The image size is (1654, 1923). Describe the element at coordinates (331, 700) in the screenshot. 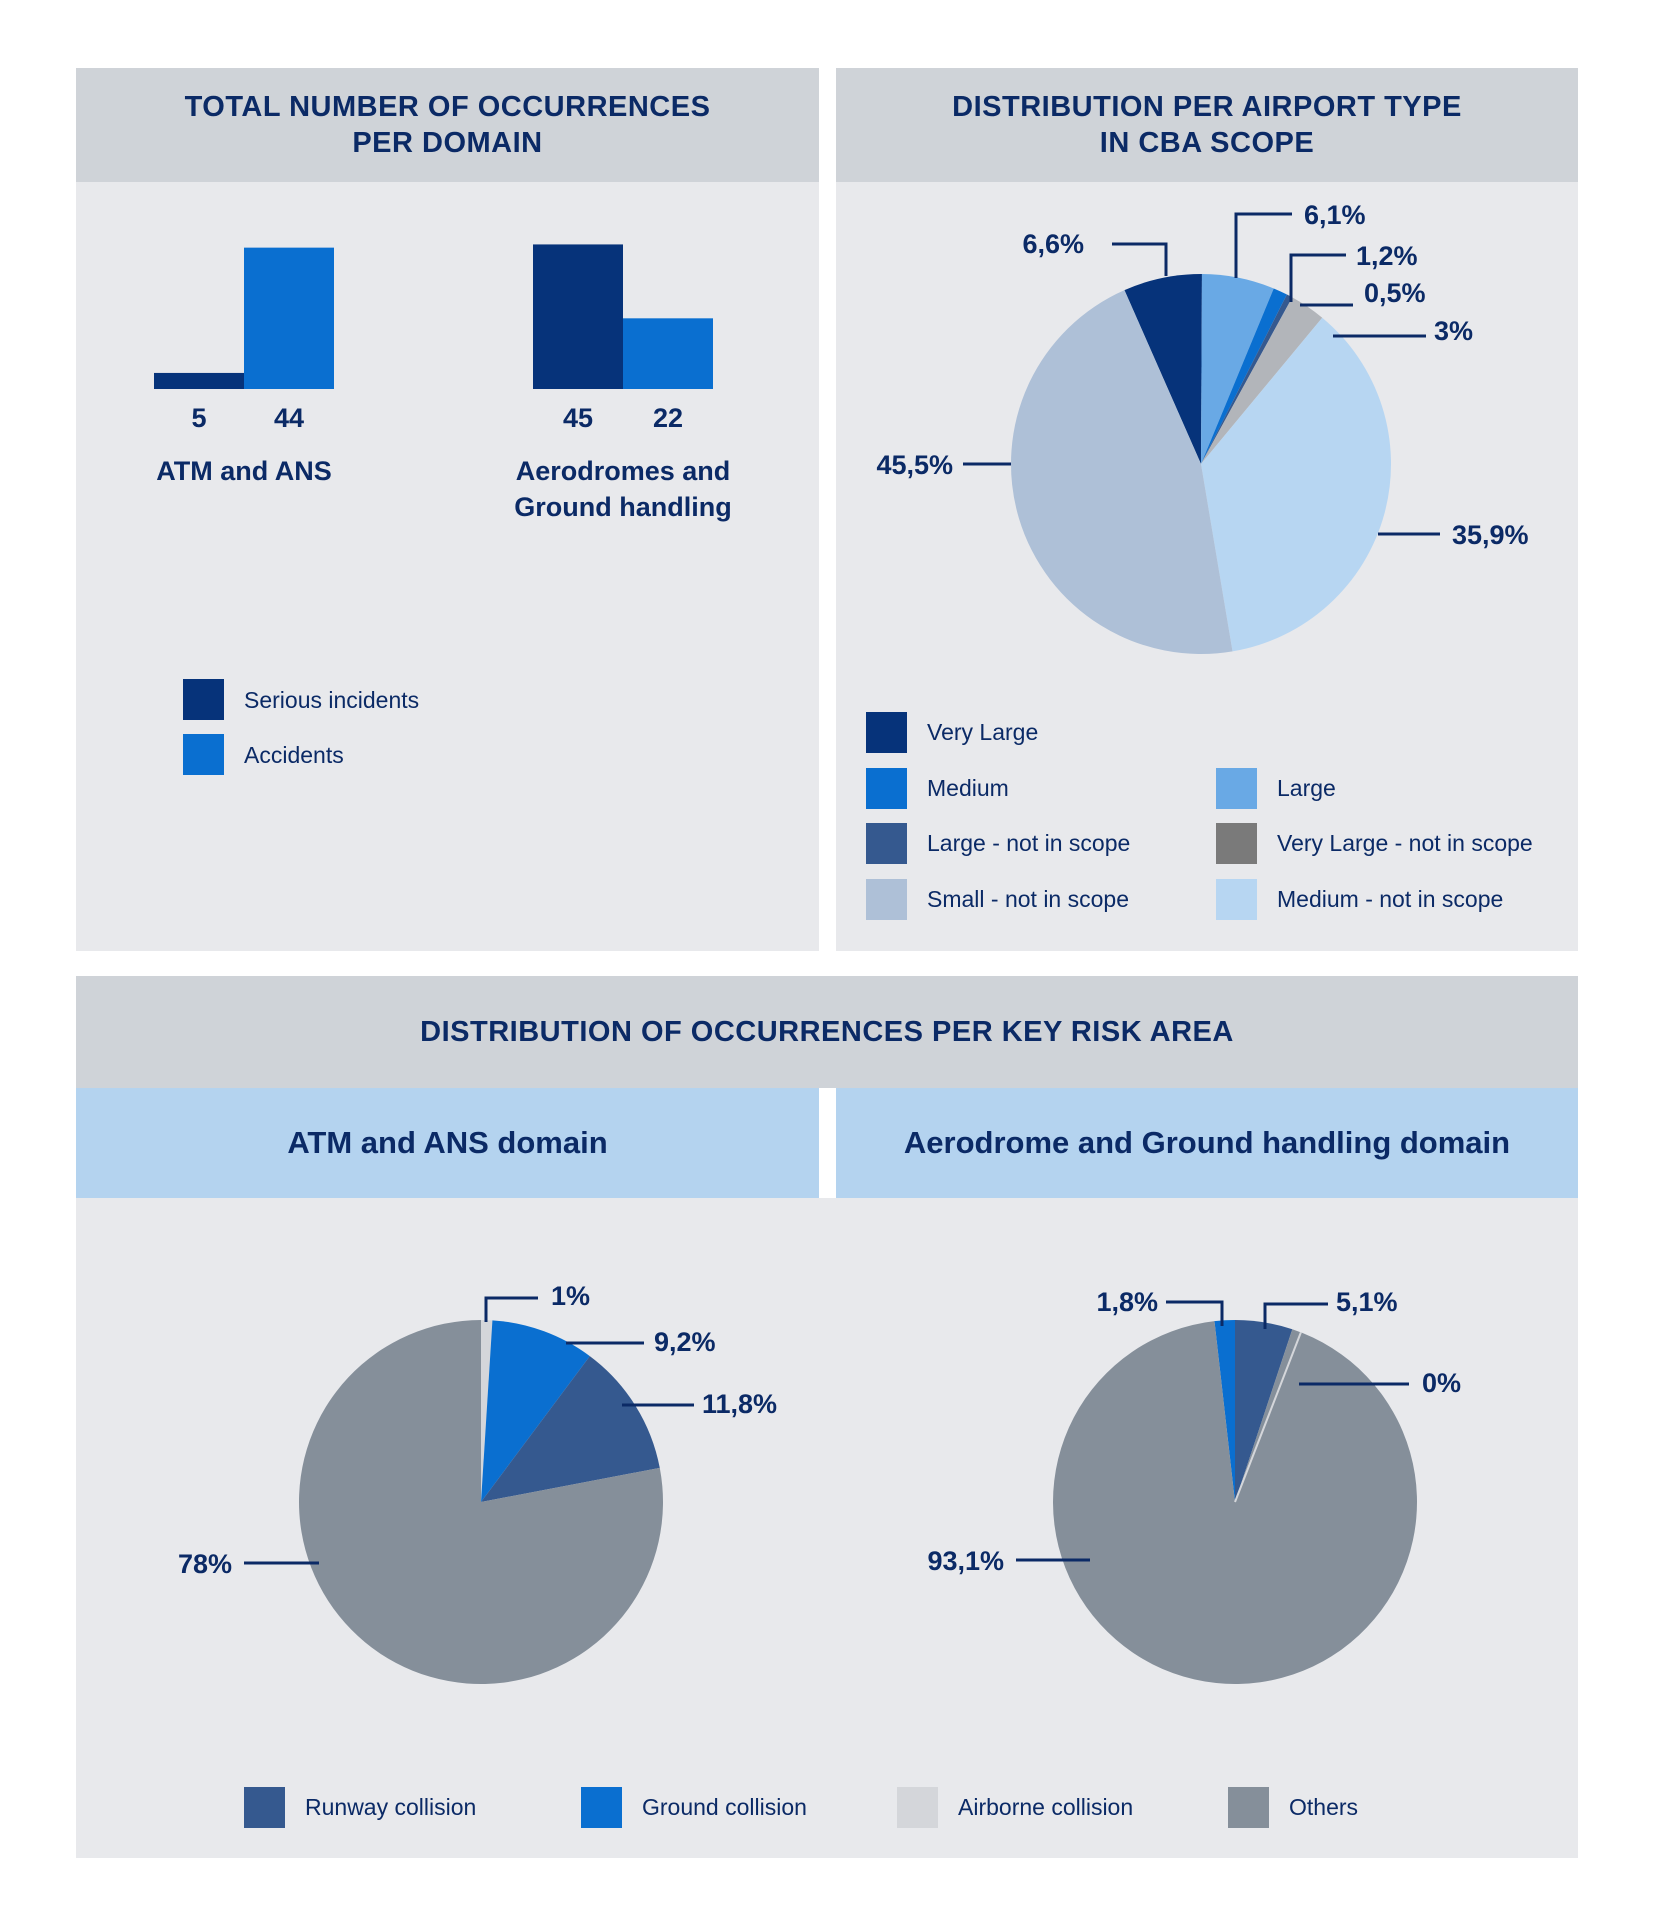

I see `legend-label-serious-incidents: Serious incidents` at that location.